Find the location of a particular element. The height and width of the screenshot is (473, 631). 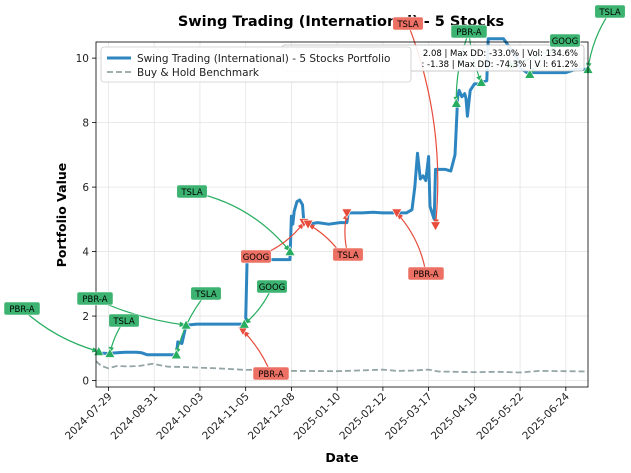

stats-line-1: 2.08 | Max DD: -33.0% | Vol: 134.6% is located at coordinates (500, 54).